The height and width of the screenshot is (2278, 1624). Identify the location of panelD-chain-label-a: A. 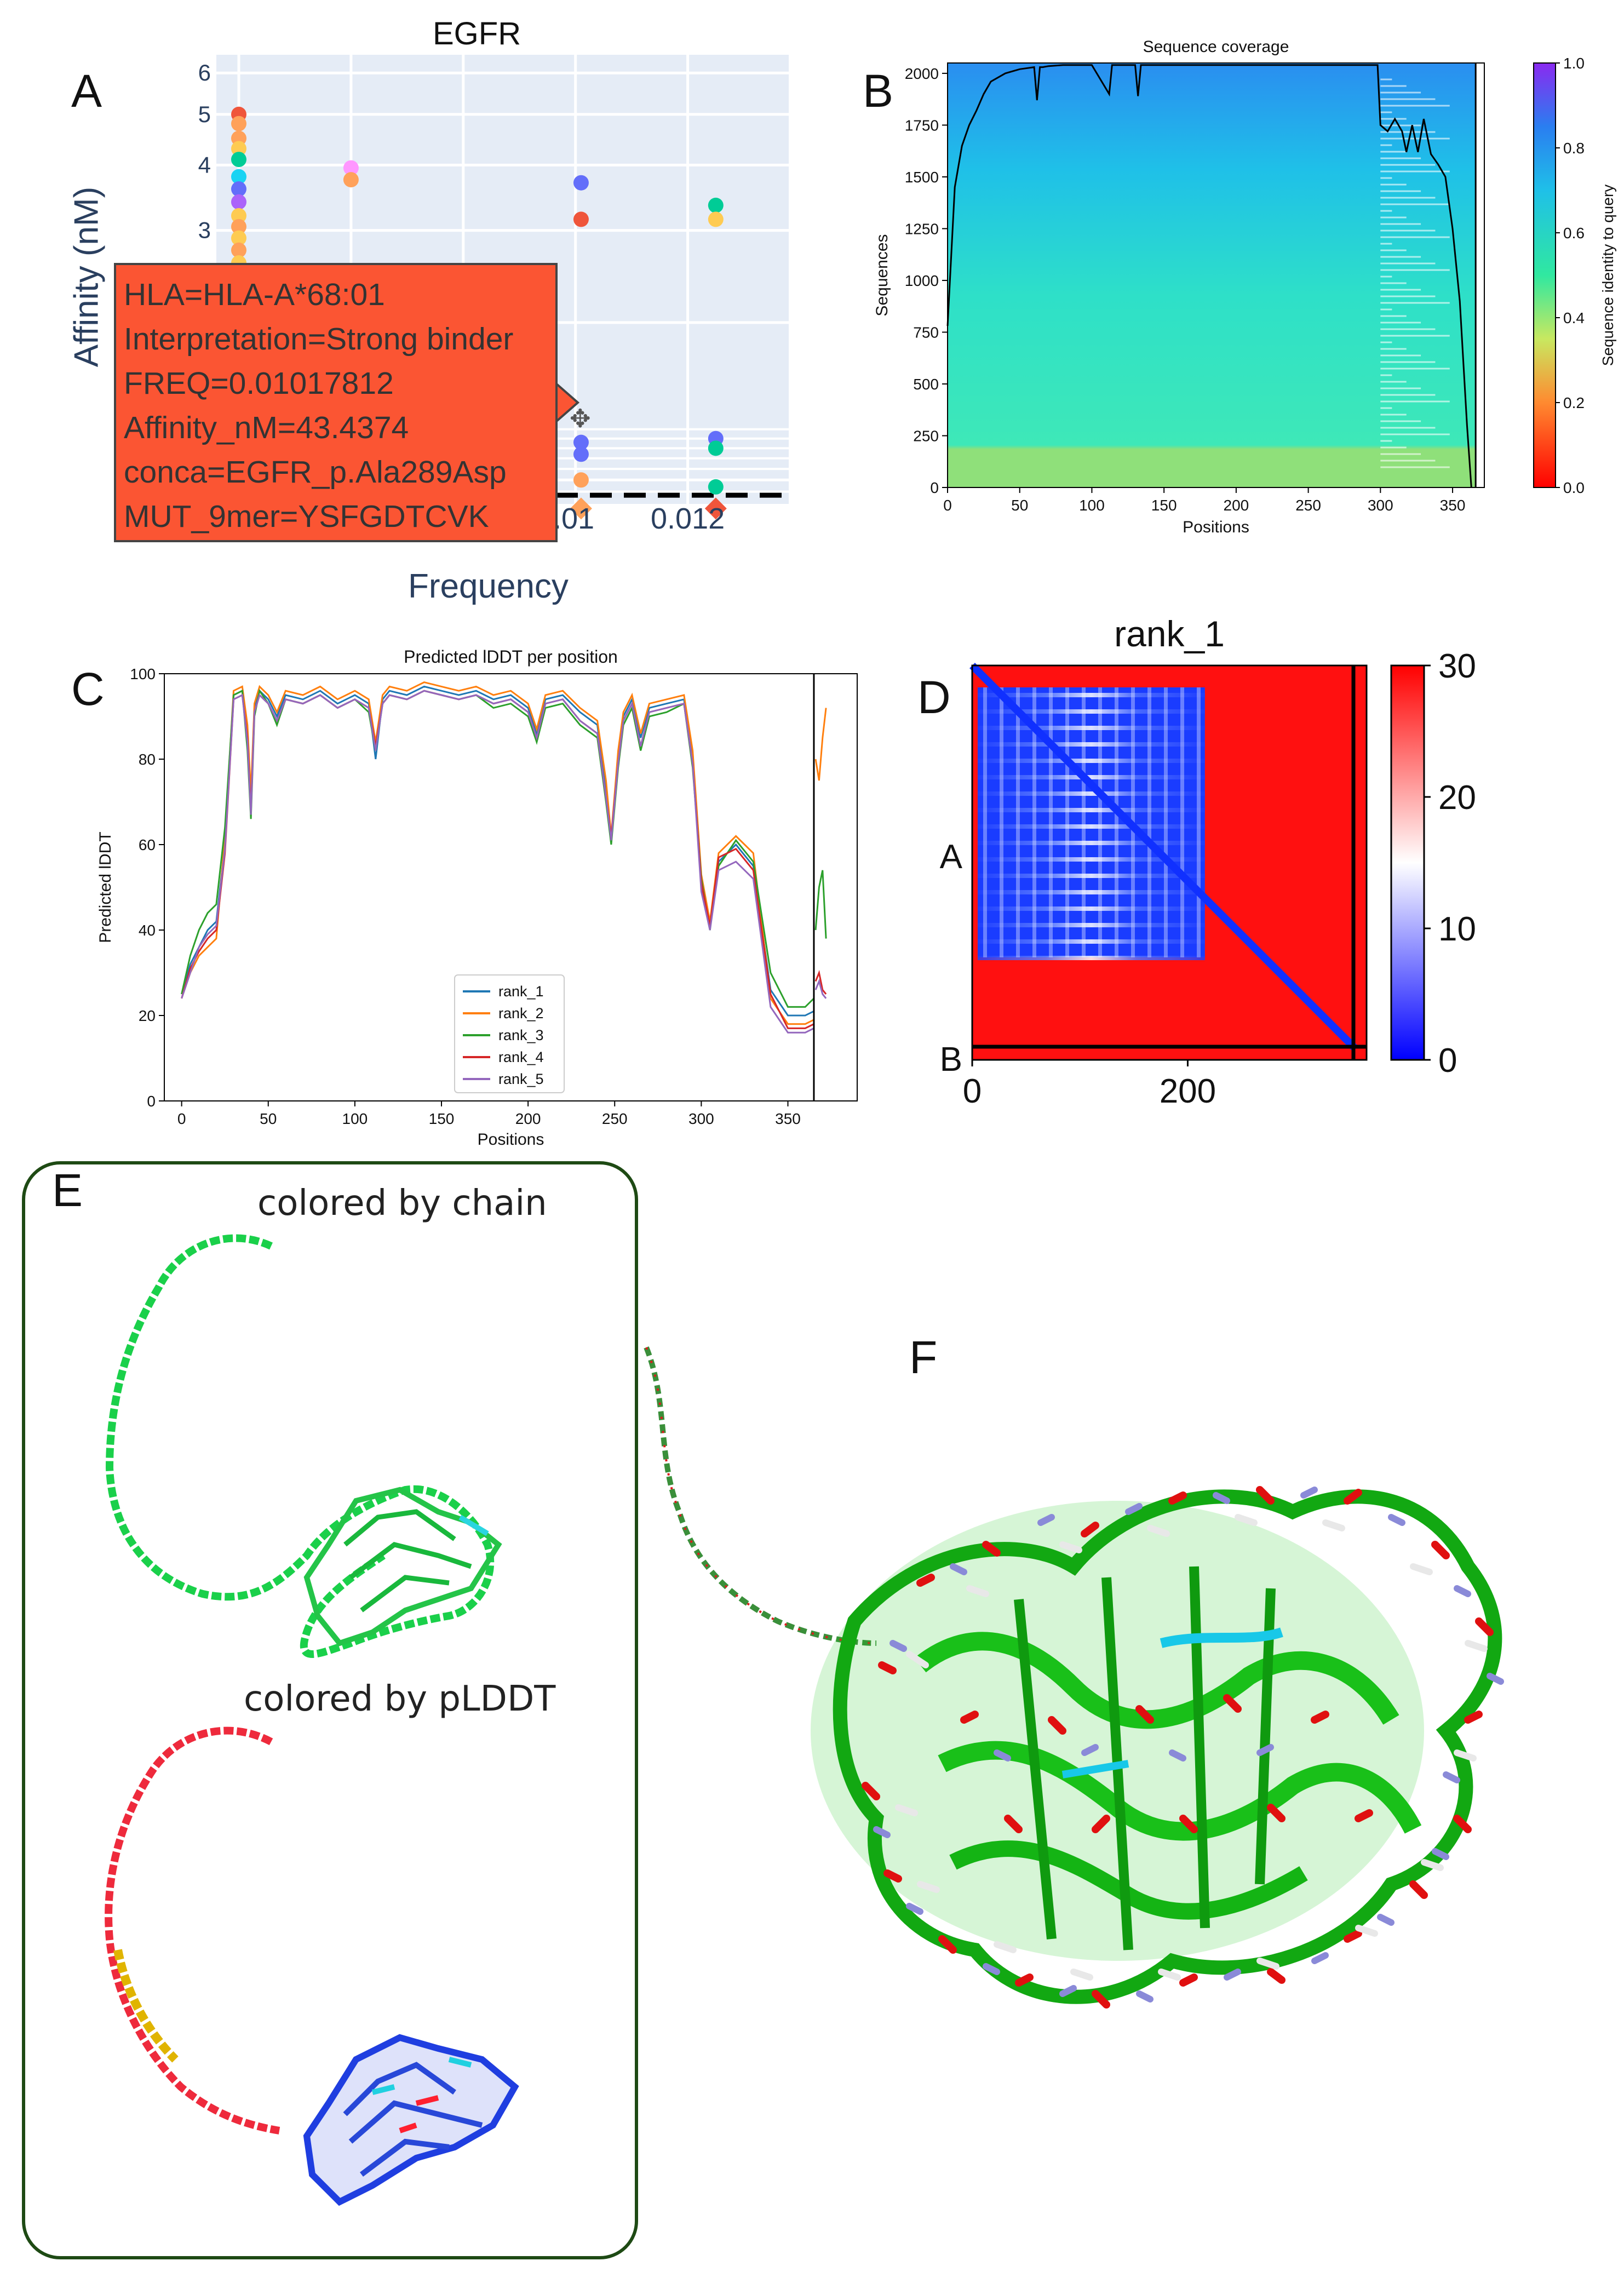
(952, 857).